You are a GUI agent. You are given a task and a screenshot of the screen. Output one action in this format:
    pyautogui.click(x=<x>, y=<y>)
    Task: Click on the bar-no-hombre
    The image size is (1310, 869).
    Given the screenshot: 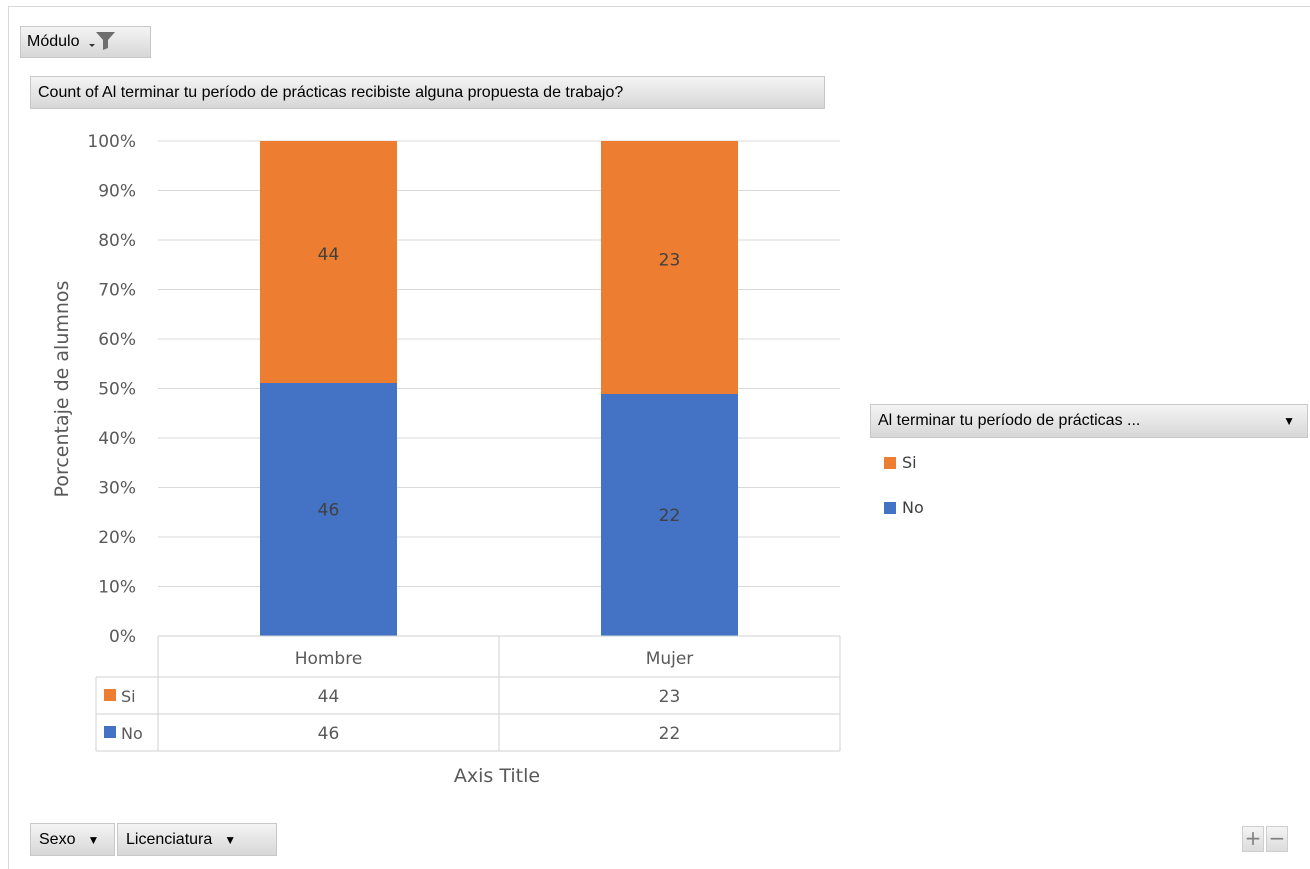 What is the action you would take?
    pyautogui.click(x=328, y=509)
    